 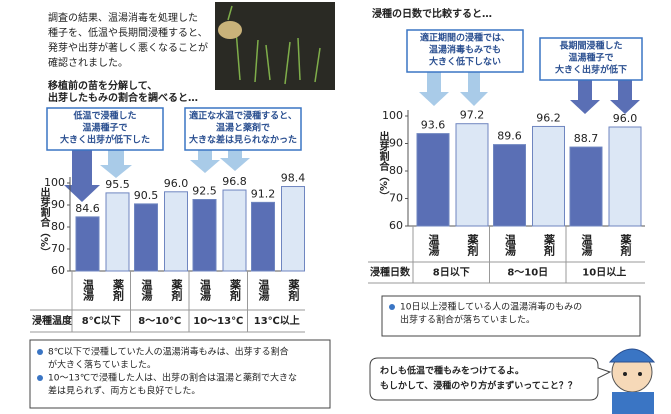 I want to click on note-text: 10～13℃で浸種した人は、出芽の割合は温湯と薬剤で大きな, so click(x=172, y=378).